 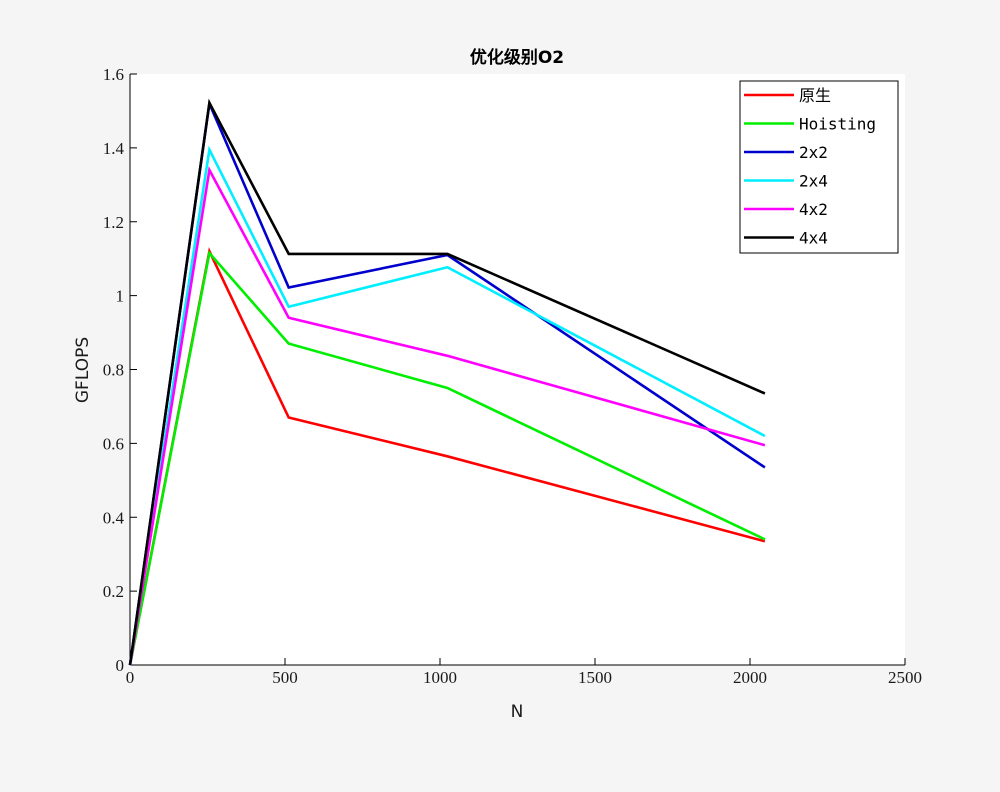 I want to click on x-tick-label: 0, so click(x=130, y=677).